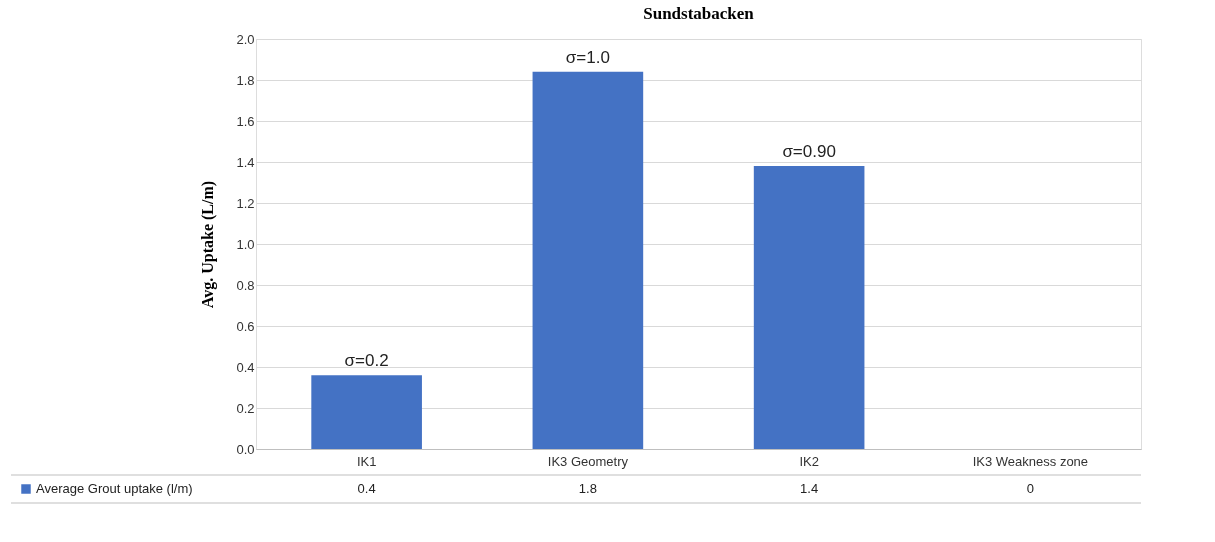  I want to click on annotation: σ=0.2, so click(366, 361).